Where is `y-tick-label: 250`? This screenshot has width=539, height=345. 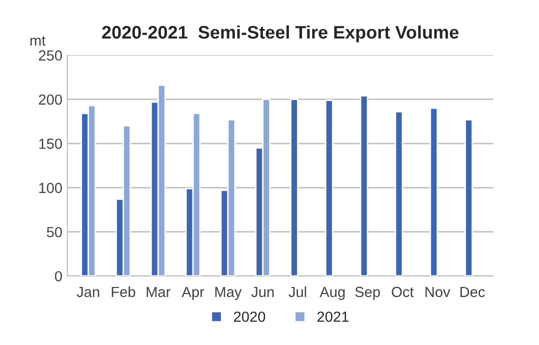 y-tick-label: 250 is located at coordinates (50, 55).